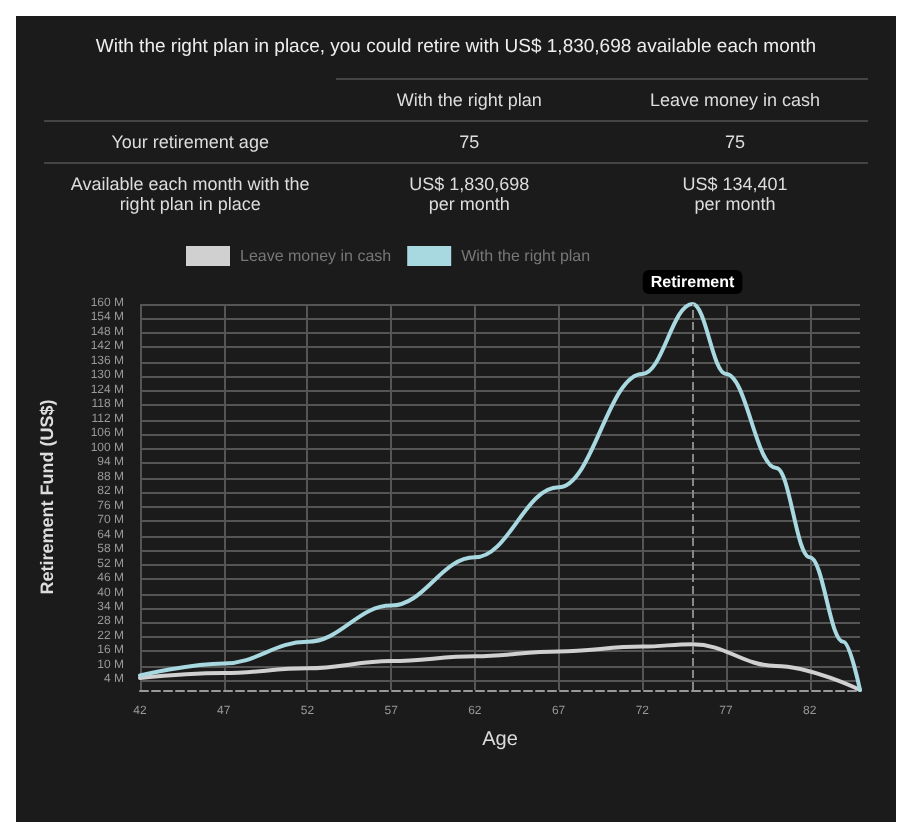 The height and width of the screenshot is (838, 912). Describe the element at coordinates (469, 99) in the screenshot. I see `text: With the right plan` at that location.